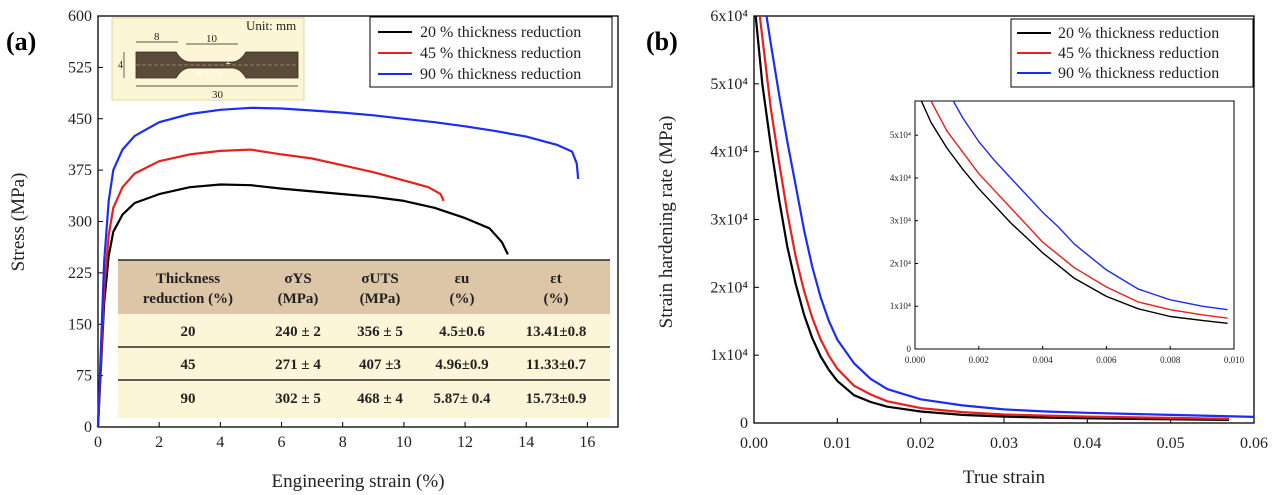  I want to click on table-body-bg, so click(364, 366).